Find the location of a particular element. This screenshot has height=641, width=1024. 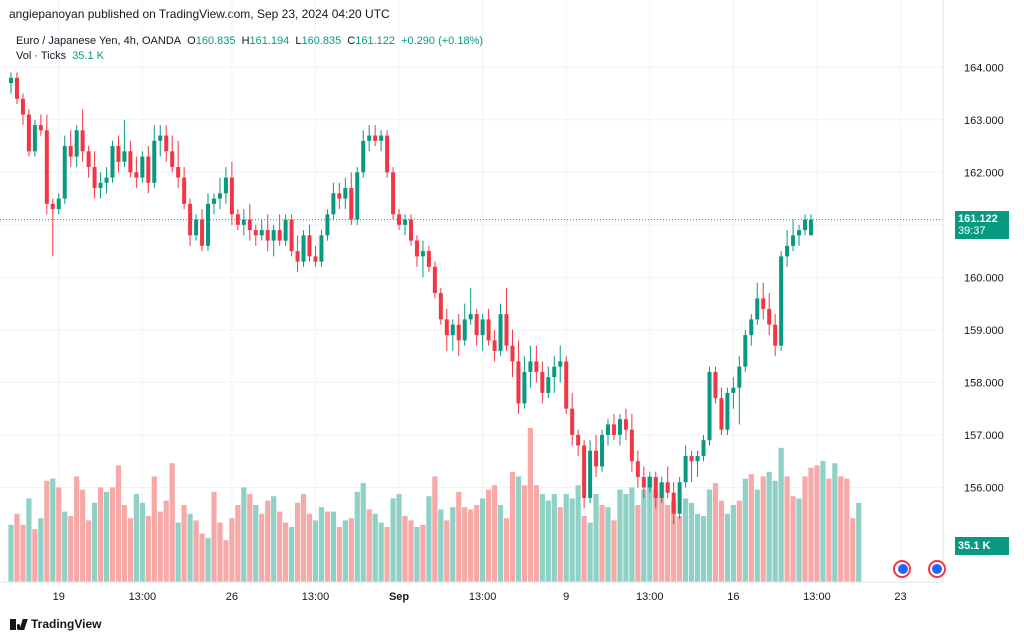

symbol-title: Euro / Japanese Yen, 4h, OANDA is located at coordinates (99, 41).